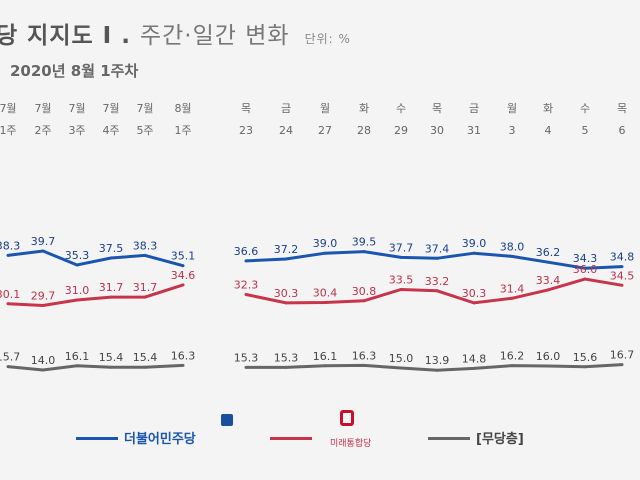 The image size is (640, 480). What do you see at coordinates (246, 285) in the screenshot?
I see `daily-red-data-label: 32.3` at bounding box center [246, 285].